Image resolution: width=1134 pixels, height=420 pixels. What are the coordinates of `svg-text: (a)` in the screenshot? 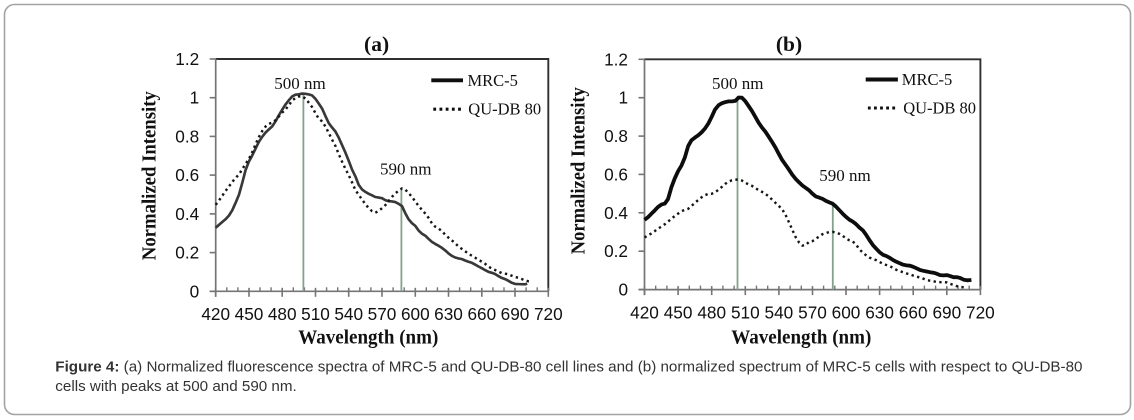 It's located at (376, 44).